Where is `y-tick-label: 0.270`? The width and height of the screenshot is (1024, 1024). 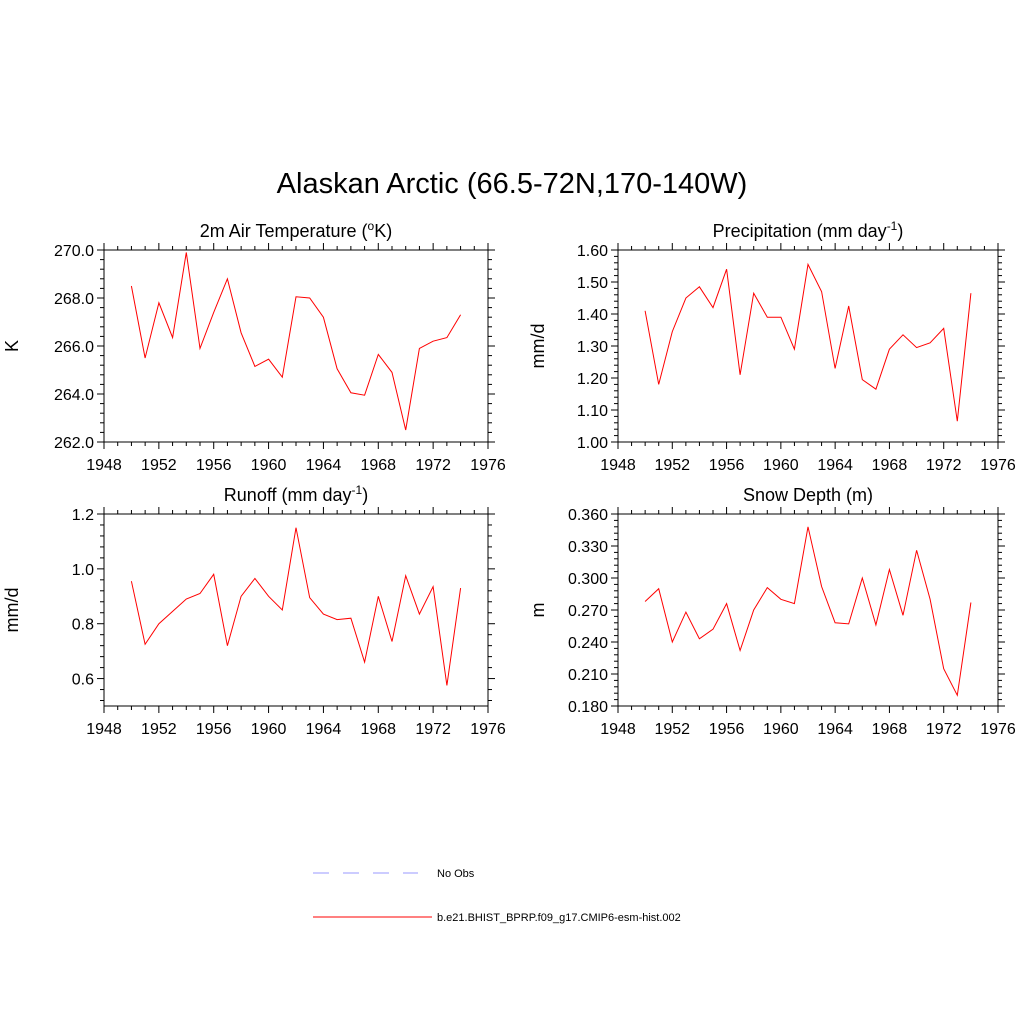 y-tick-label: 0.270 is located at coordinates (588, 611).